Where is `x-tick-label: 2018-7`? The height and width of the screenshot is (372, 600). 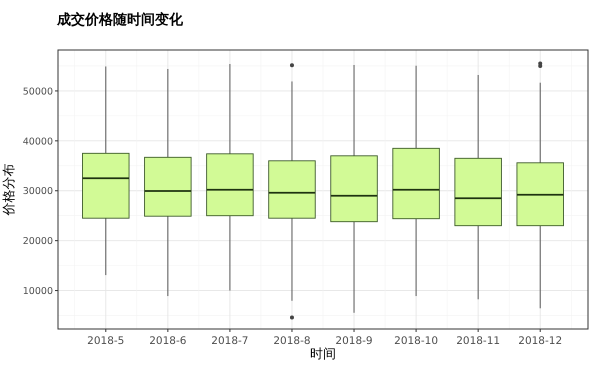 x-tick-label: 2018-7 is located at coordinates (230, 341).